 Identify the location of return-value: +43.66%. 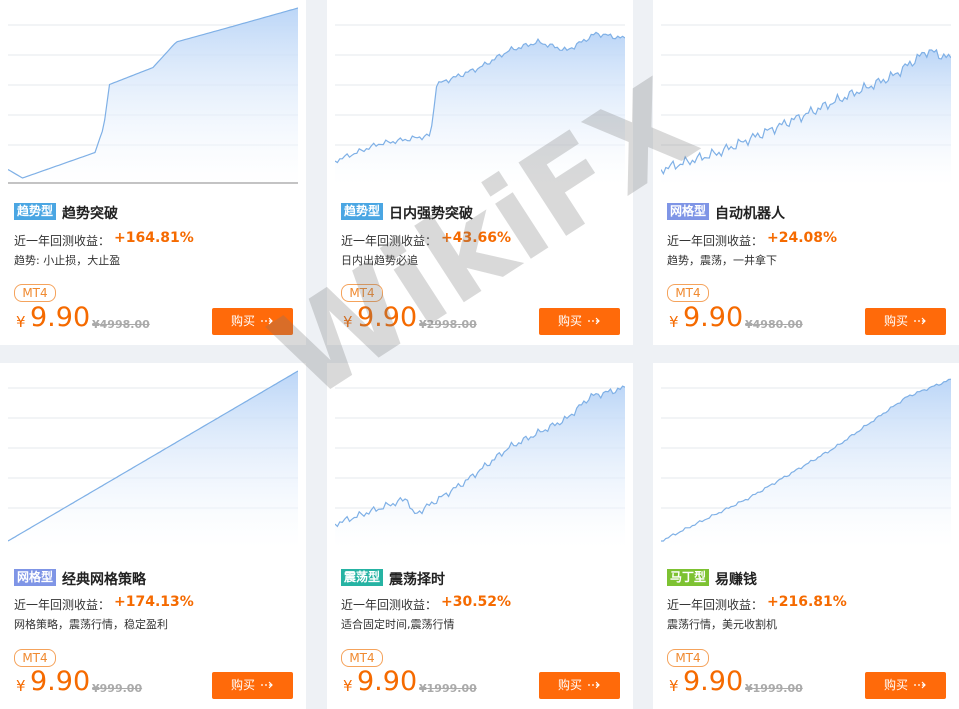
(476, 238).